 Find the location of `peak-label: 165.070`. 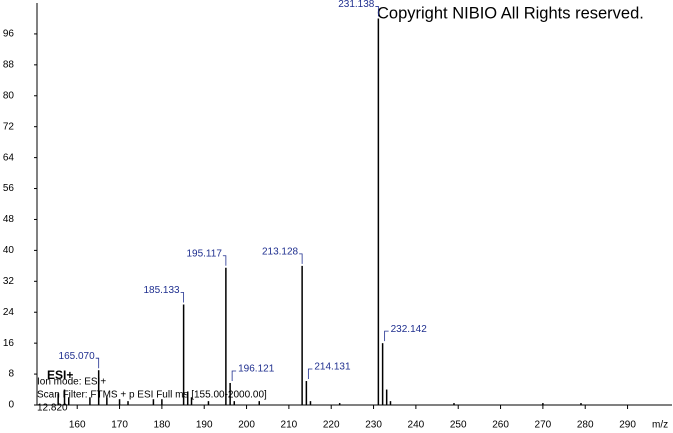

peak-label: 165.070 is located at coordinates (77, 356).